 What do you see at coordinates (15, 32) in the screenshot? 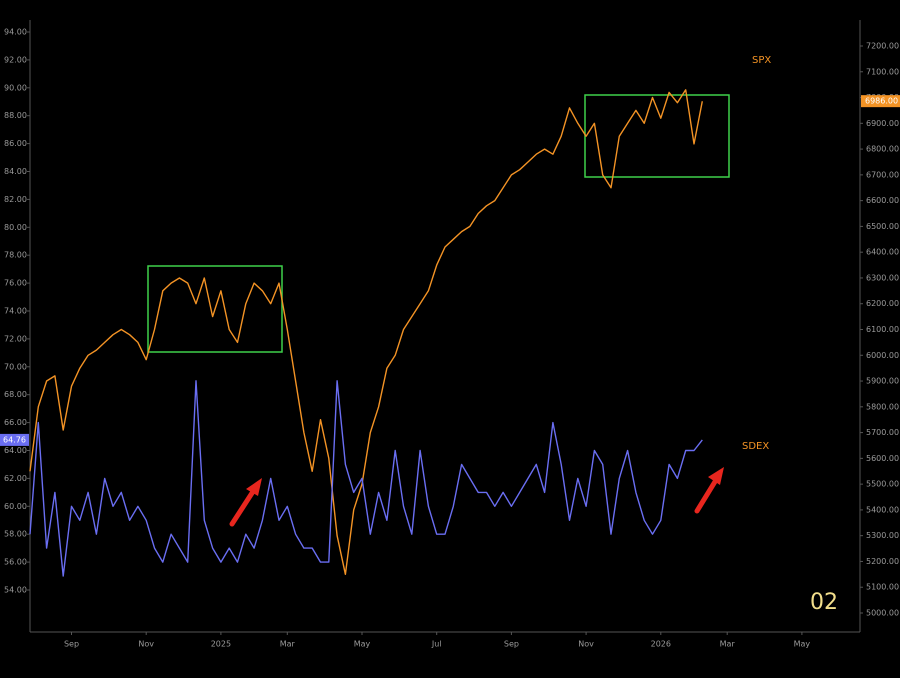
I see `y-tick-label: 94.00` at bounding box center [15, 32].